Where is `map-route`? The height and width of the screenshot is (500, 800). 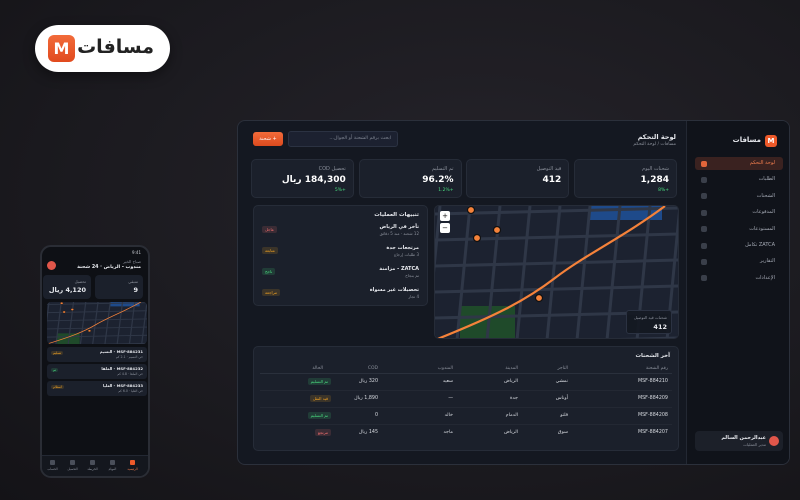
map-route is located at coordinates (551, 272).